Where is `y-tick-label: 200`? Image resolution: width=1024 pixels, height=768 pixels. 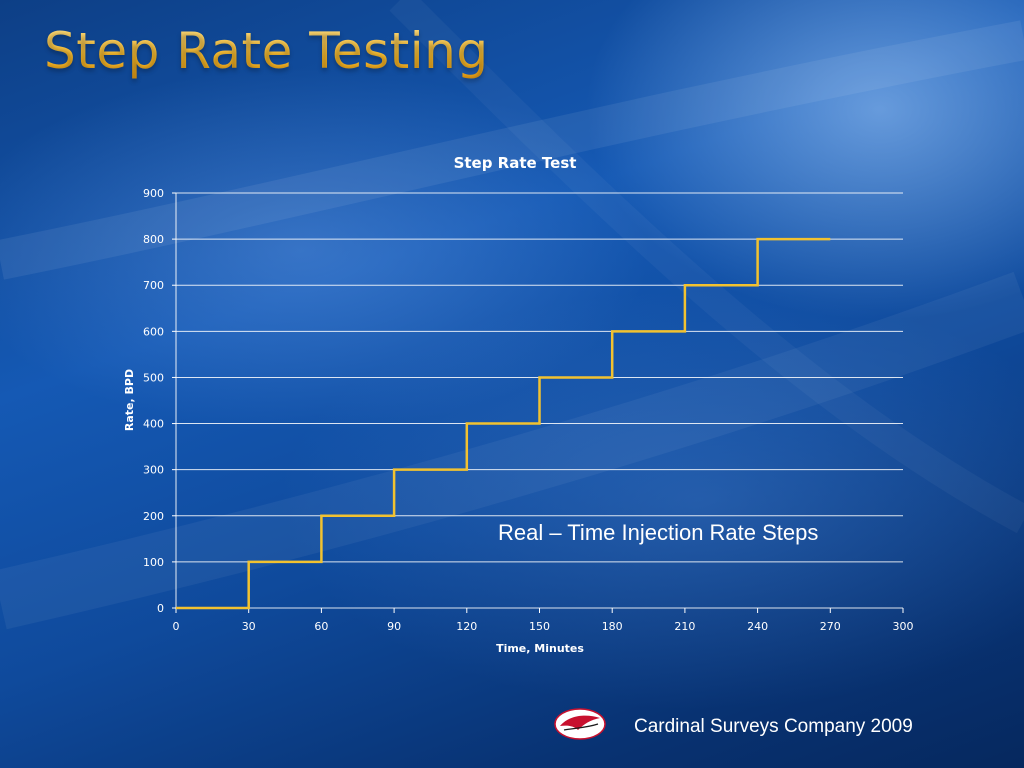
y-tick-label: 200 is located at coordinates (153, 516).